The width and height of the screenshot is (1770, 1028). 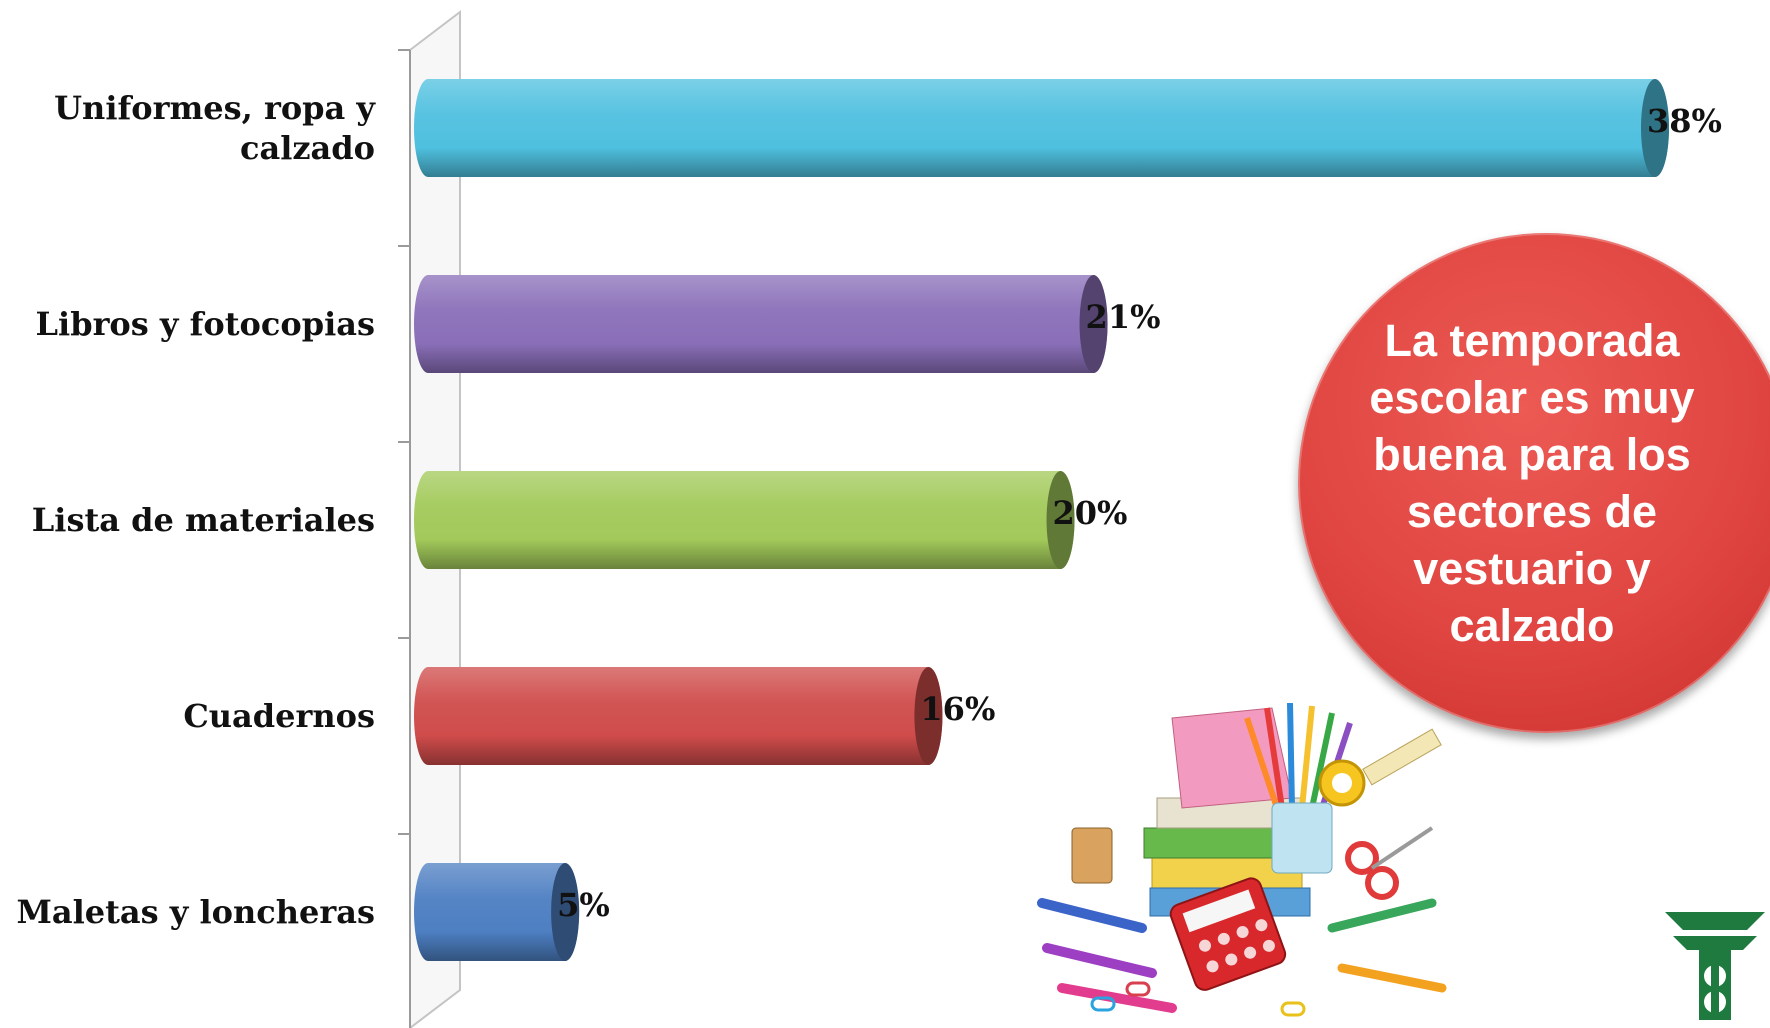 I want to click on category-label: Libros y fotocopias, so click(x=205, y=324).